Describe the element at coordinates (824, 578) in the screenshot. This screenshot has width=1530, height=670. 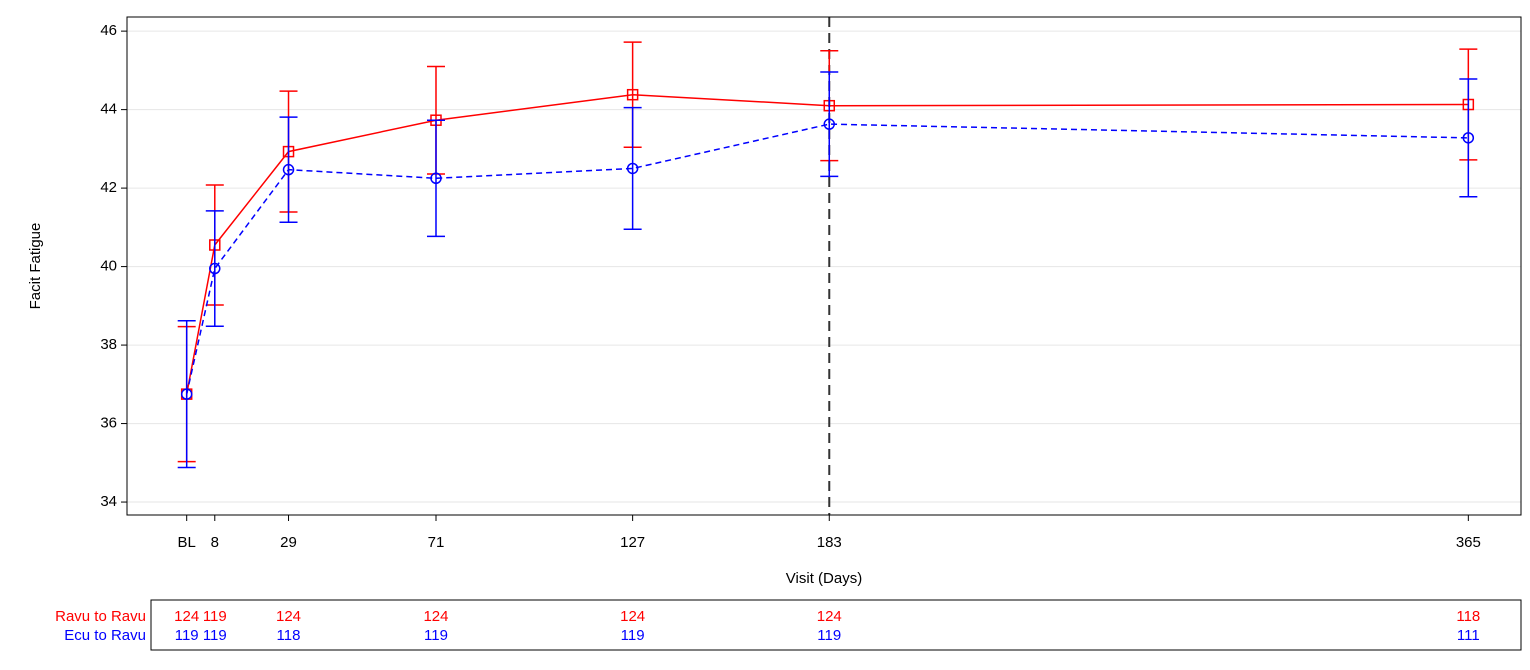
I see `x-axis-label: Visit (Days)` at that location.